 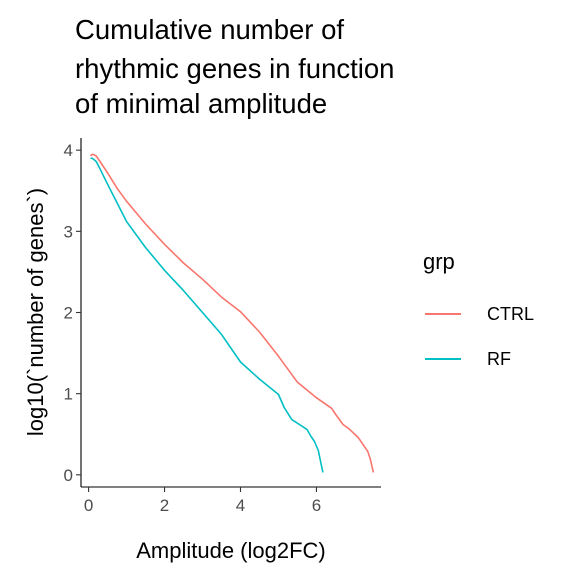 I want to click on chart-title-line-3: of minimal amplitude, so click(x=201, y=103).